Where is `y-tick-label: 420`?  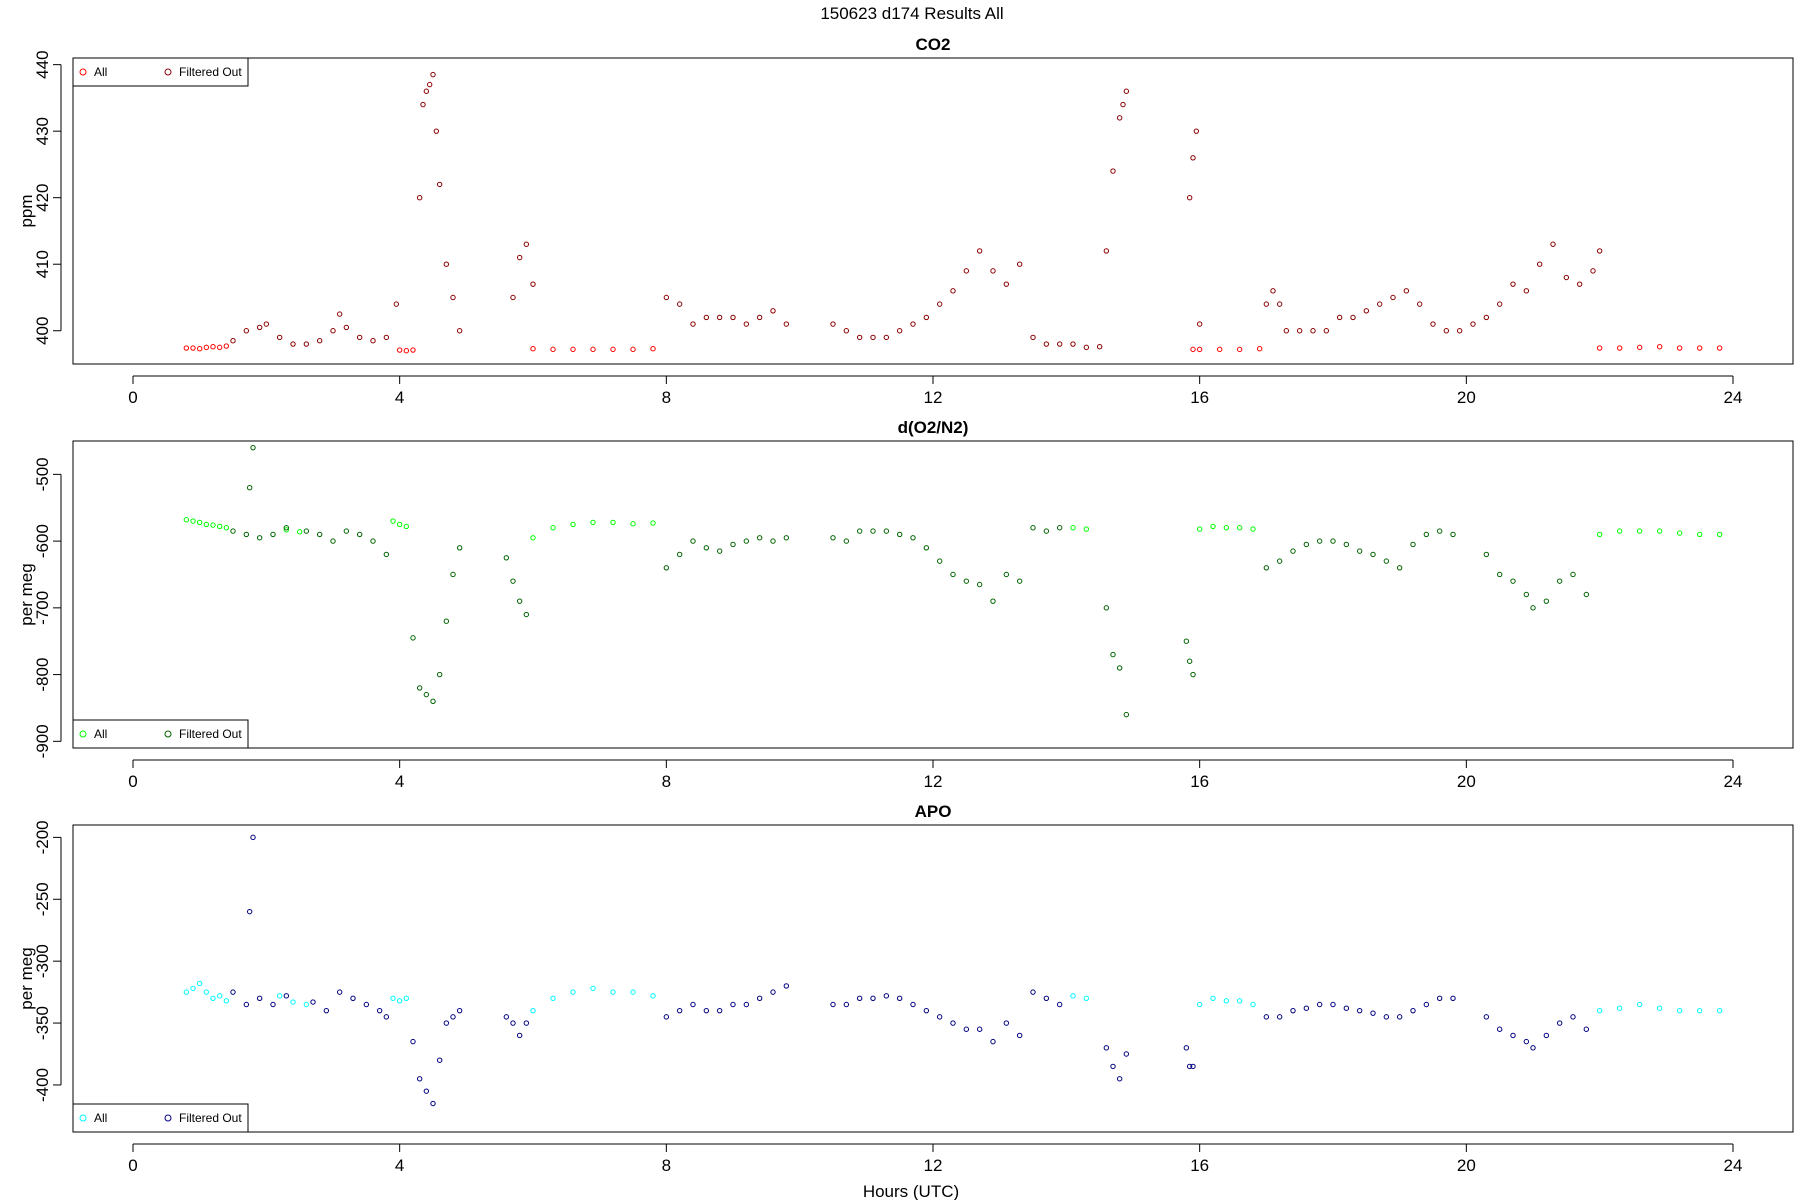
y-tick-label: 420 is located at coordinates (42, 198).